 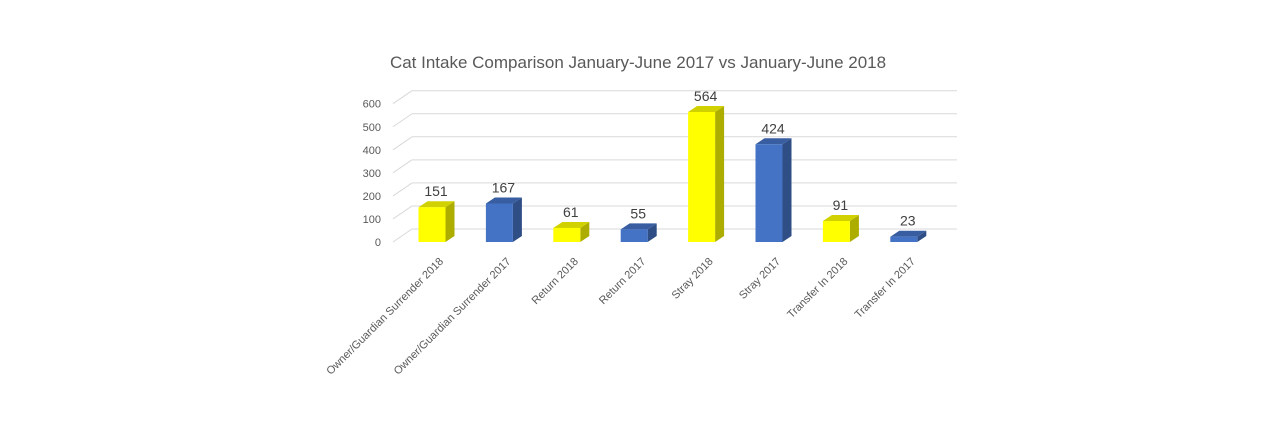 I want to click on y-tick-label: 100, so click(x=372, y=220).